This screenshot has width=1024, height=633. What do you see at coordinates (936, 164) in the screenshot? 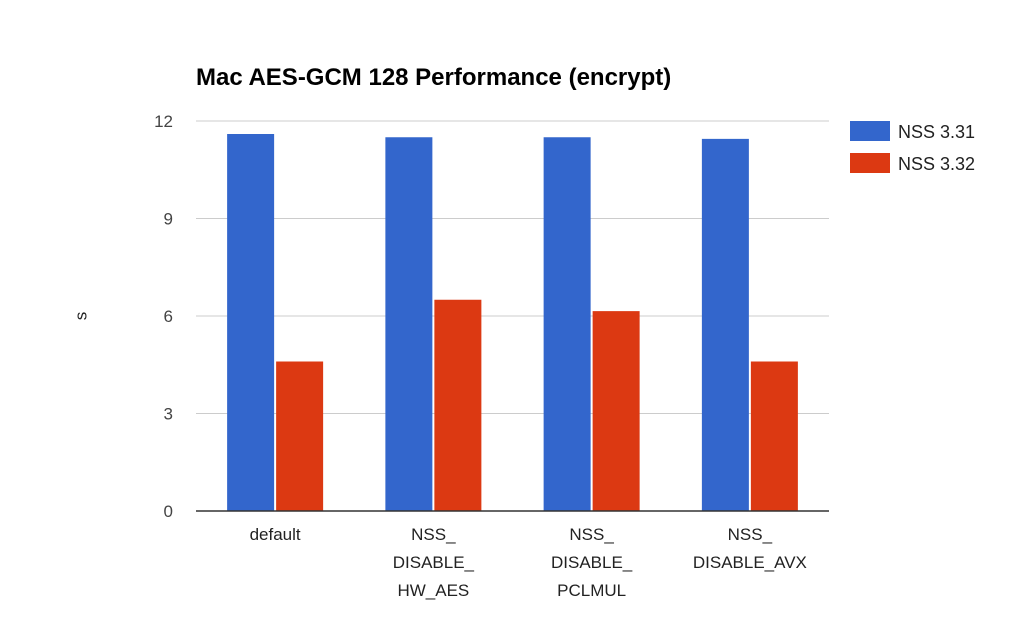
I see `legend-label-nss-3-32: NSS 3.32` at bounding box center [936, 164].